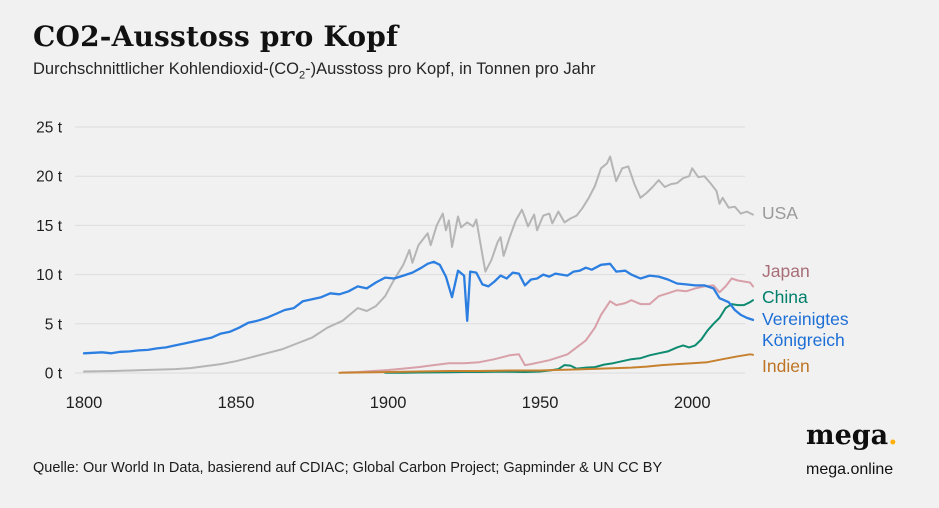  I want to click on svg-text: 15 t, so click(49, 226).